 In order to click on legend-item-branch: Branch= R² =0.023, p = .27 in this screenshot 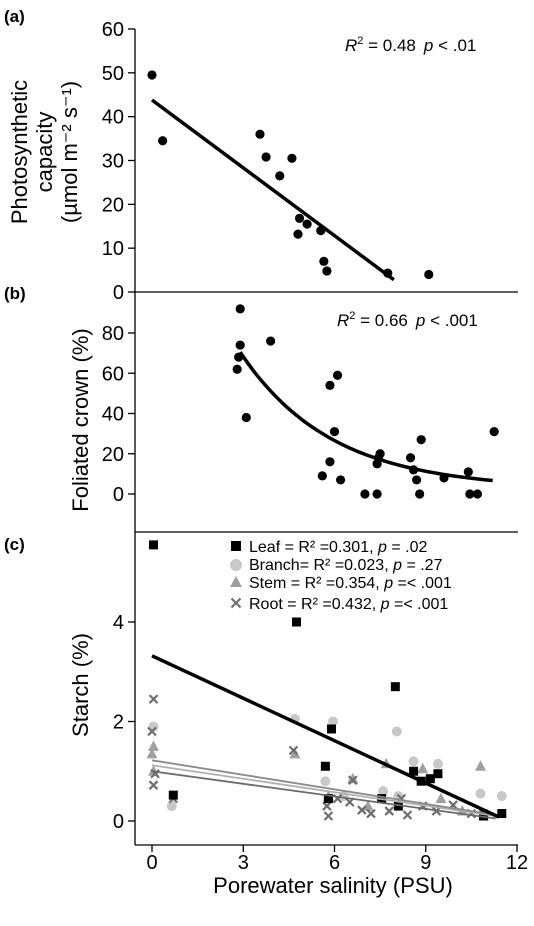, I will do `click(336, 565)`.